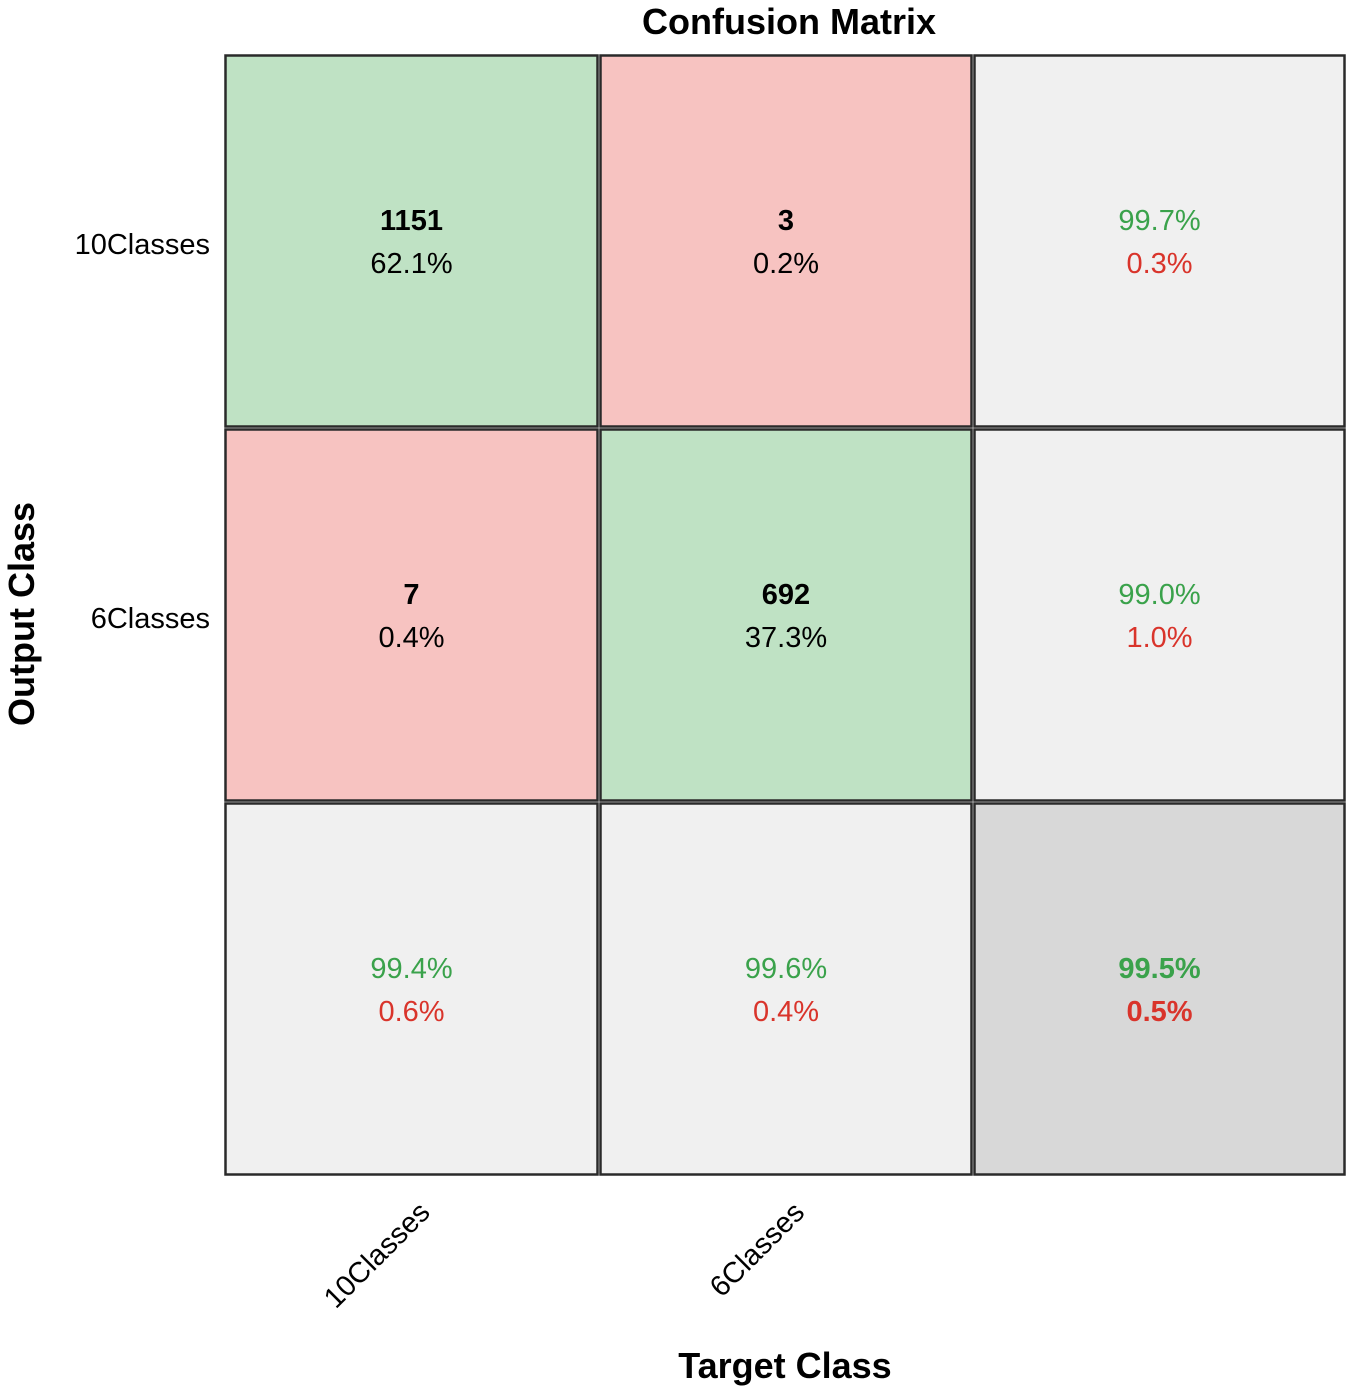  I want to click on overall-cell, so click(1159, 989).